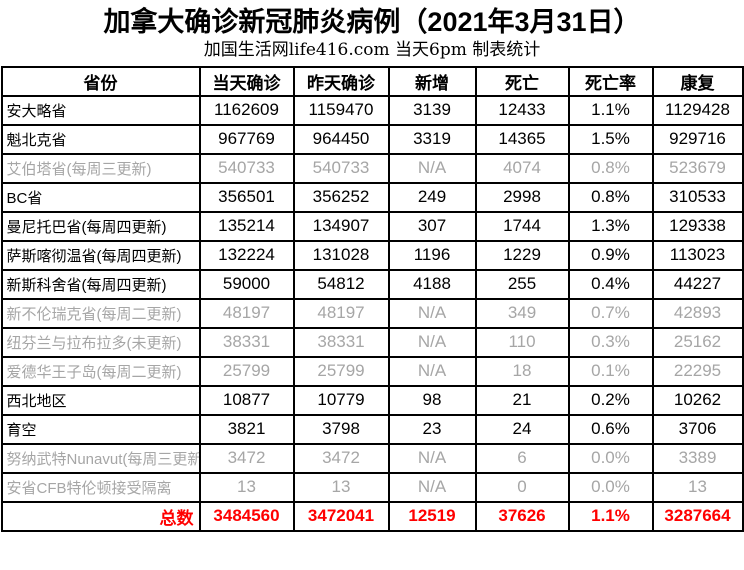 The height and width of the screenshot is (570, 744). Describe the element at coordinates (100, 110) in the screenshot. I see `province-cell: 安大略省` at that location.